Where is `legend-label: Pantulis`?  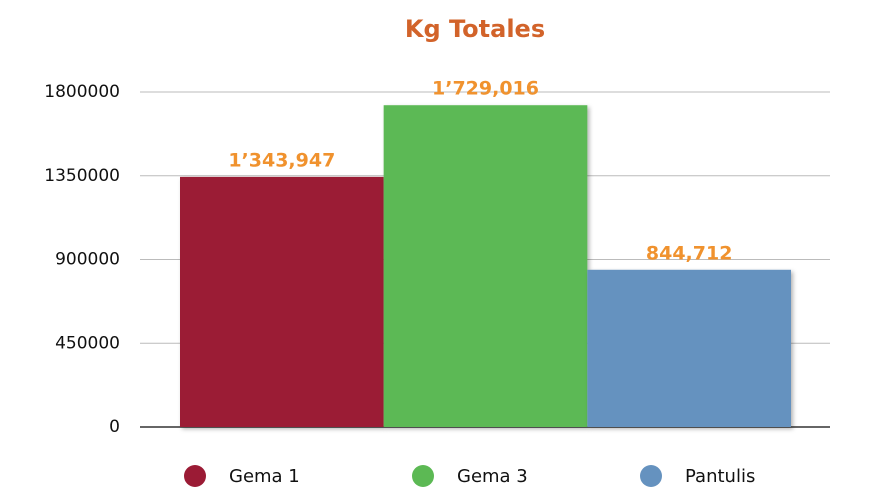
legend-label: Pantulis is located at coordinates (720, 476).